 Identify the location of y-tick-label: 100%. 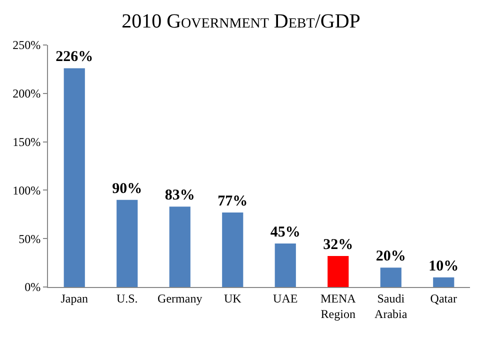
(26, 190).